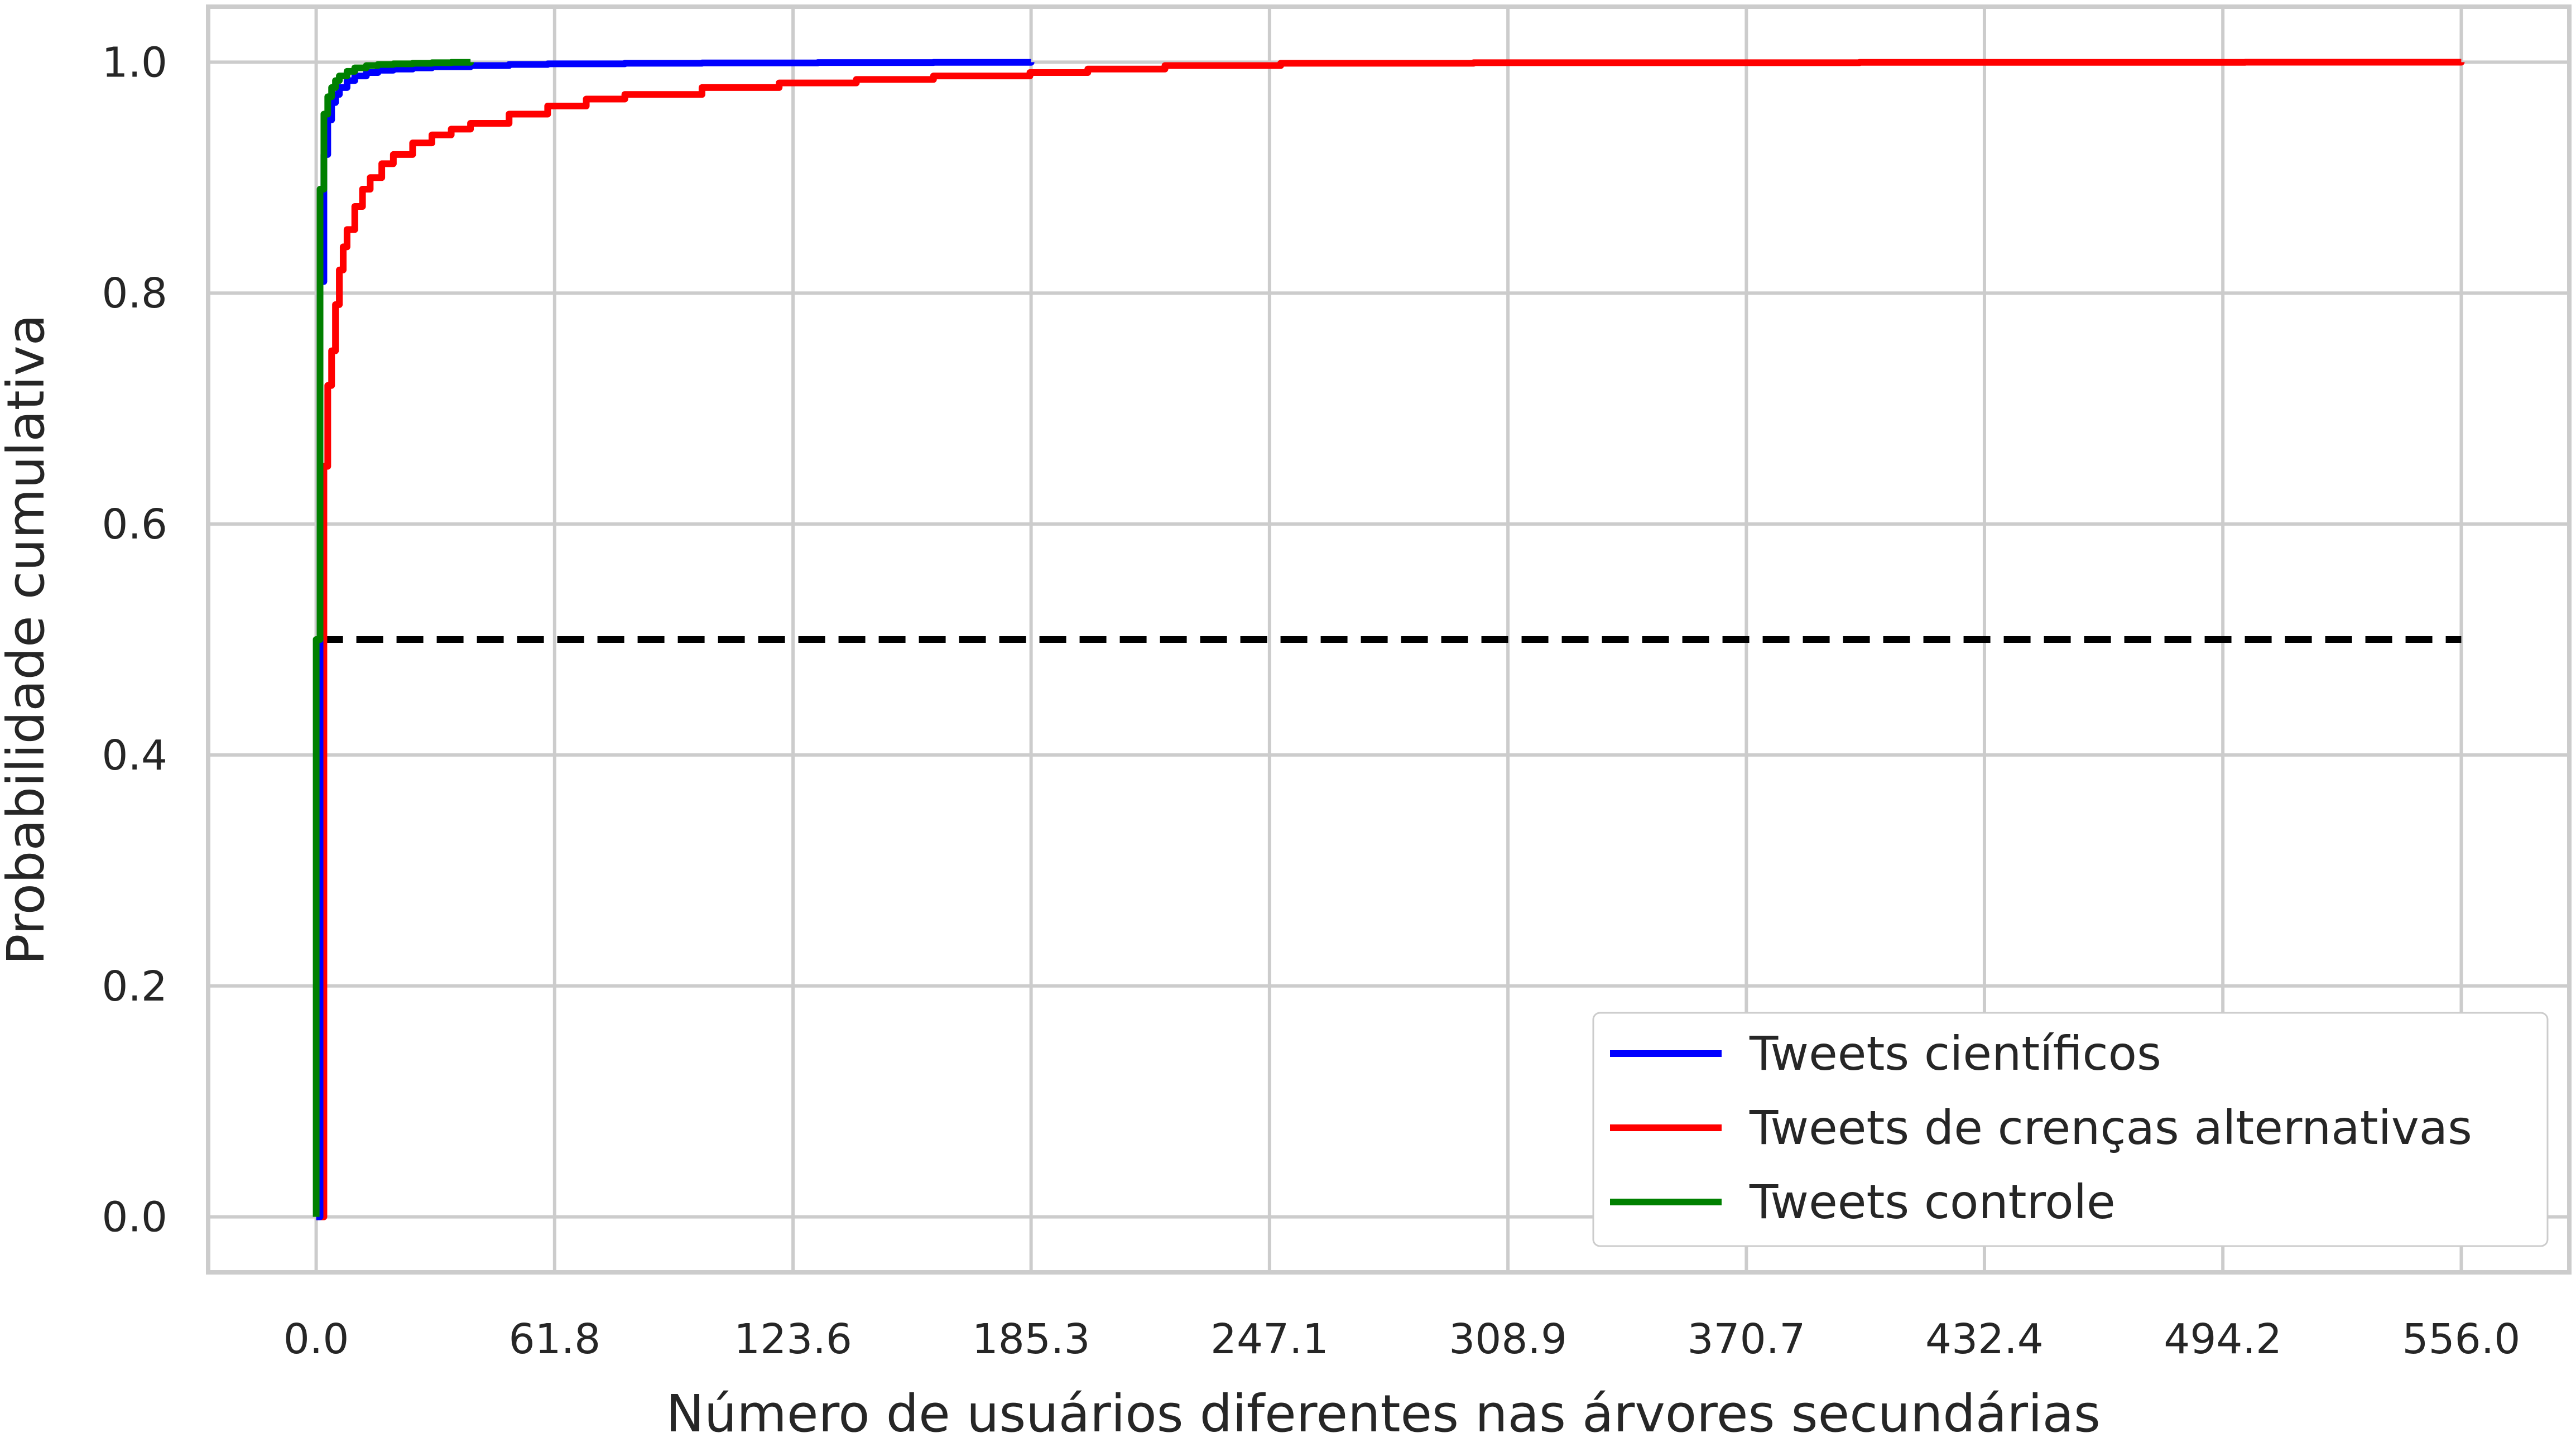  Describe the element at coordinates (134, 1218) in the screenshot. I see `y-tick-label: 0.0` at that location.